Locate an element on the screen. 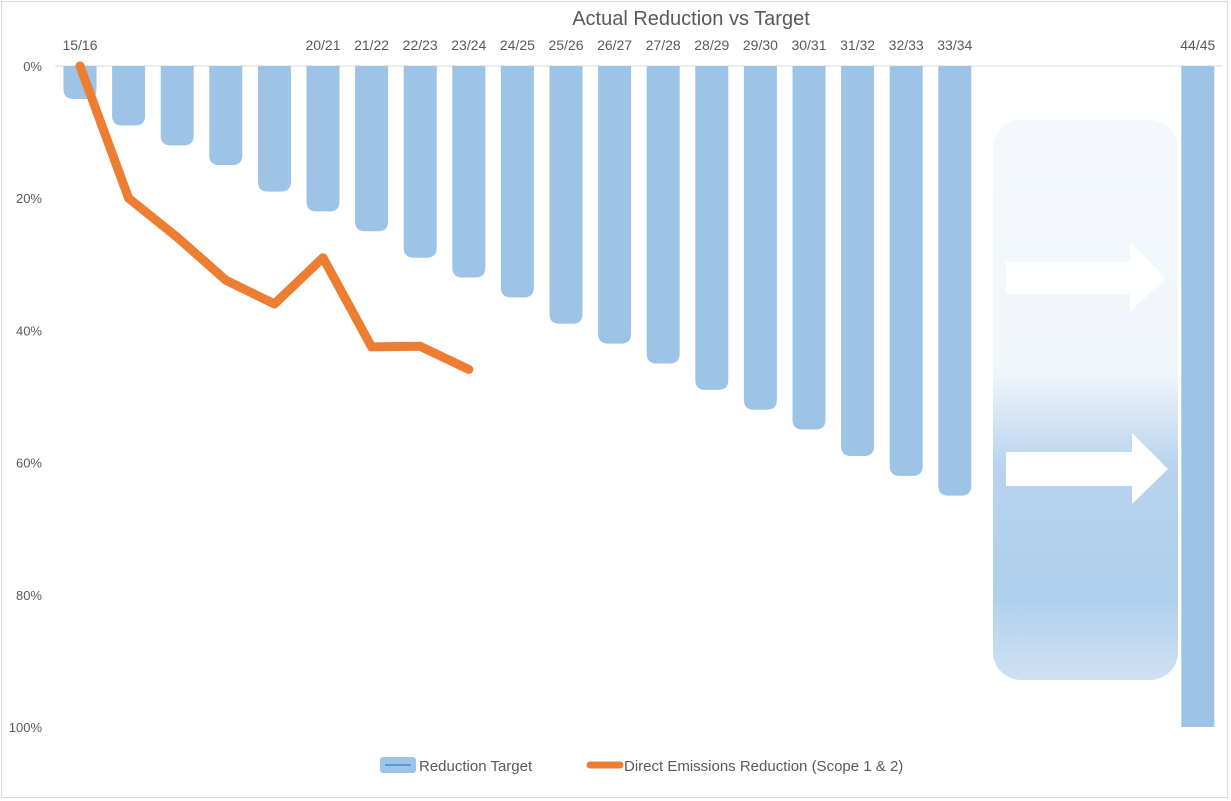  y-tick-label: 20% is located at coordinates (29, 198).